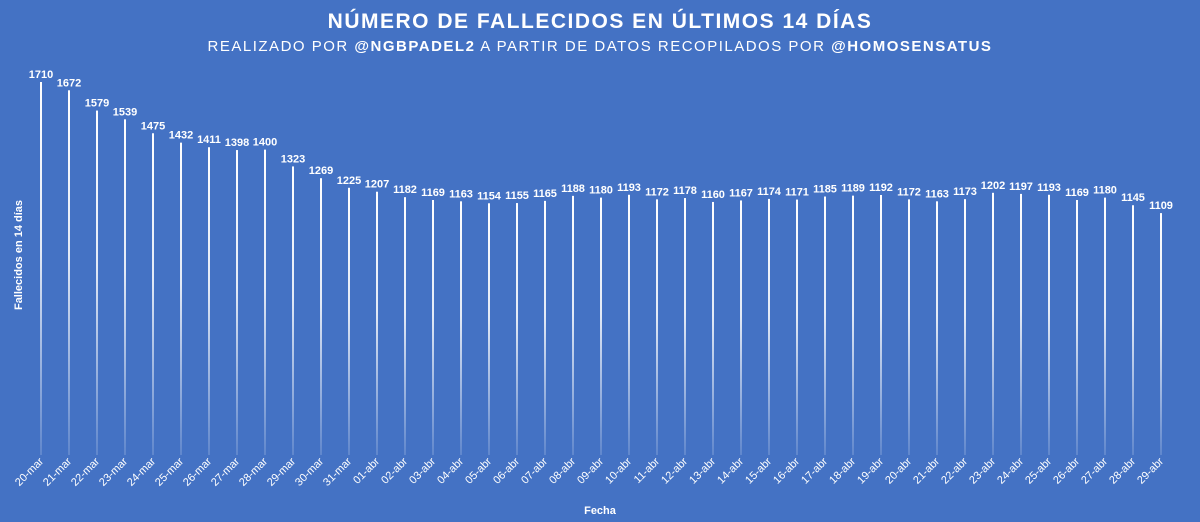 This screenshot has width=1200, height=522. I want to click on x-tick-02-abr: 02-abr, so click(394, 470).